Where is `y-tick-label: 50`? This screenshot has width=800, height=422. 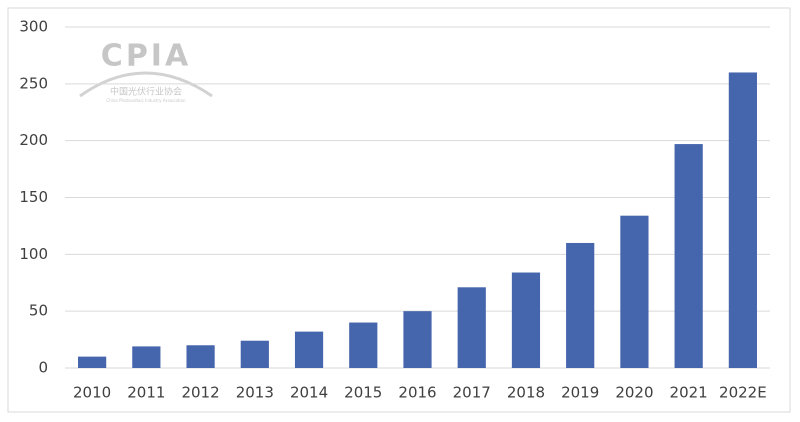 y-tick-label: 50 is located at coordinates (38, 311).